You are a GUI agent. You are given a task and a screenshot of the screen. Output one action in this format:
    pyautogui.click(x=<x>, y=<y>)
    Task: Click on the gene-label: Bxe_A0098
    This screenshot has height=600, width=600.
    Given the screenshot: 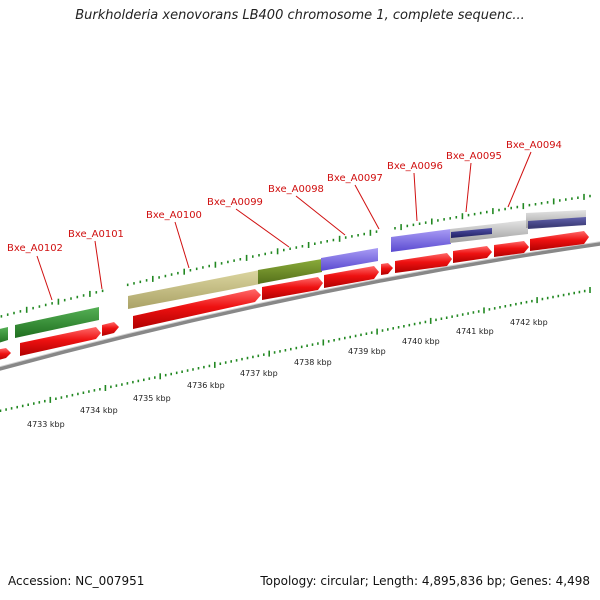 What is the action you would take?
    pyautogui.click(x=296, y=189)
    